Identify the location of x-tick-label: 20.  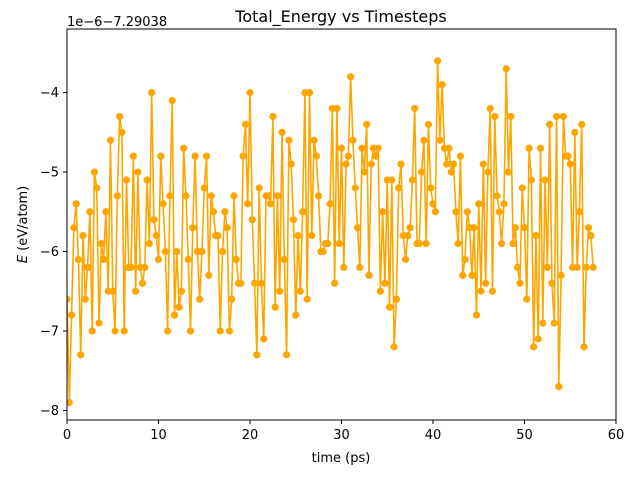
(250, 435).